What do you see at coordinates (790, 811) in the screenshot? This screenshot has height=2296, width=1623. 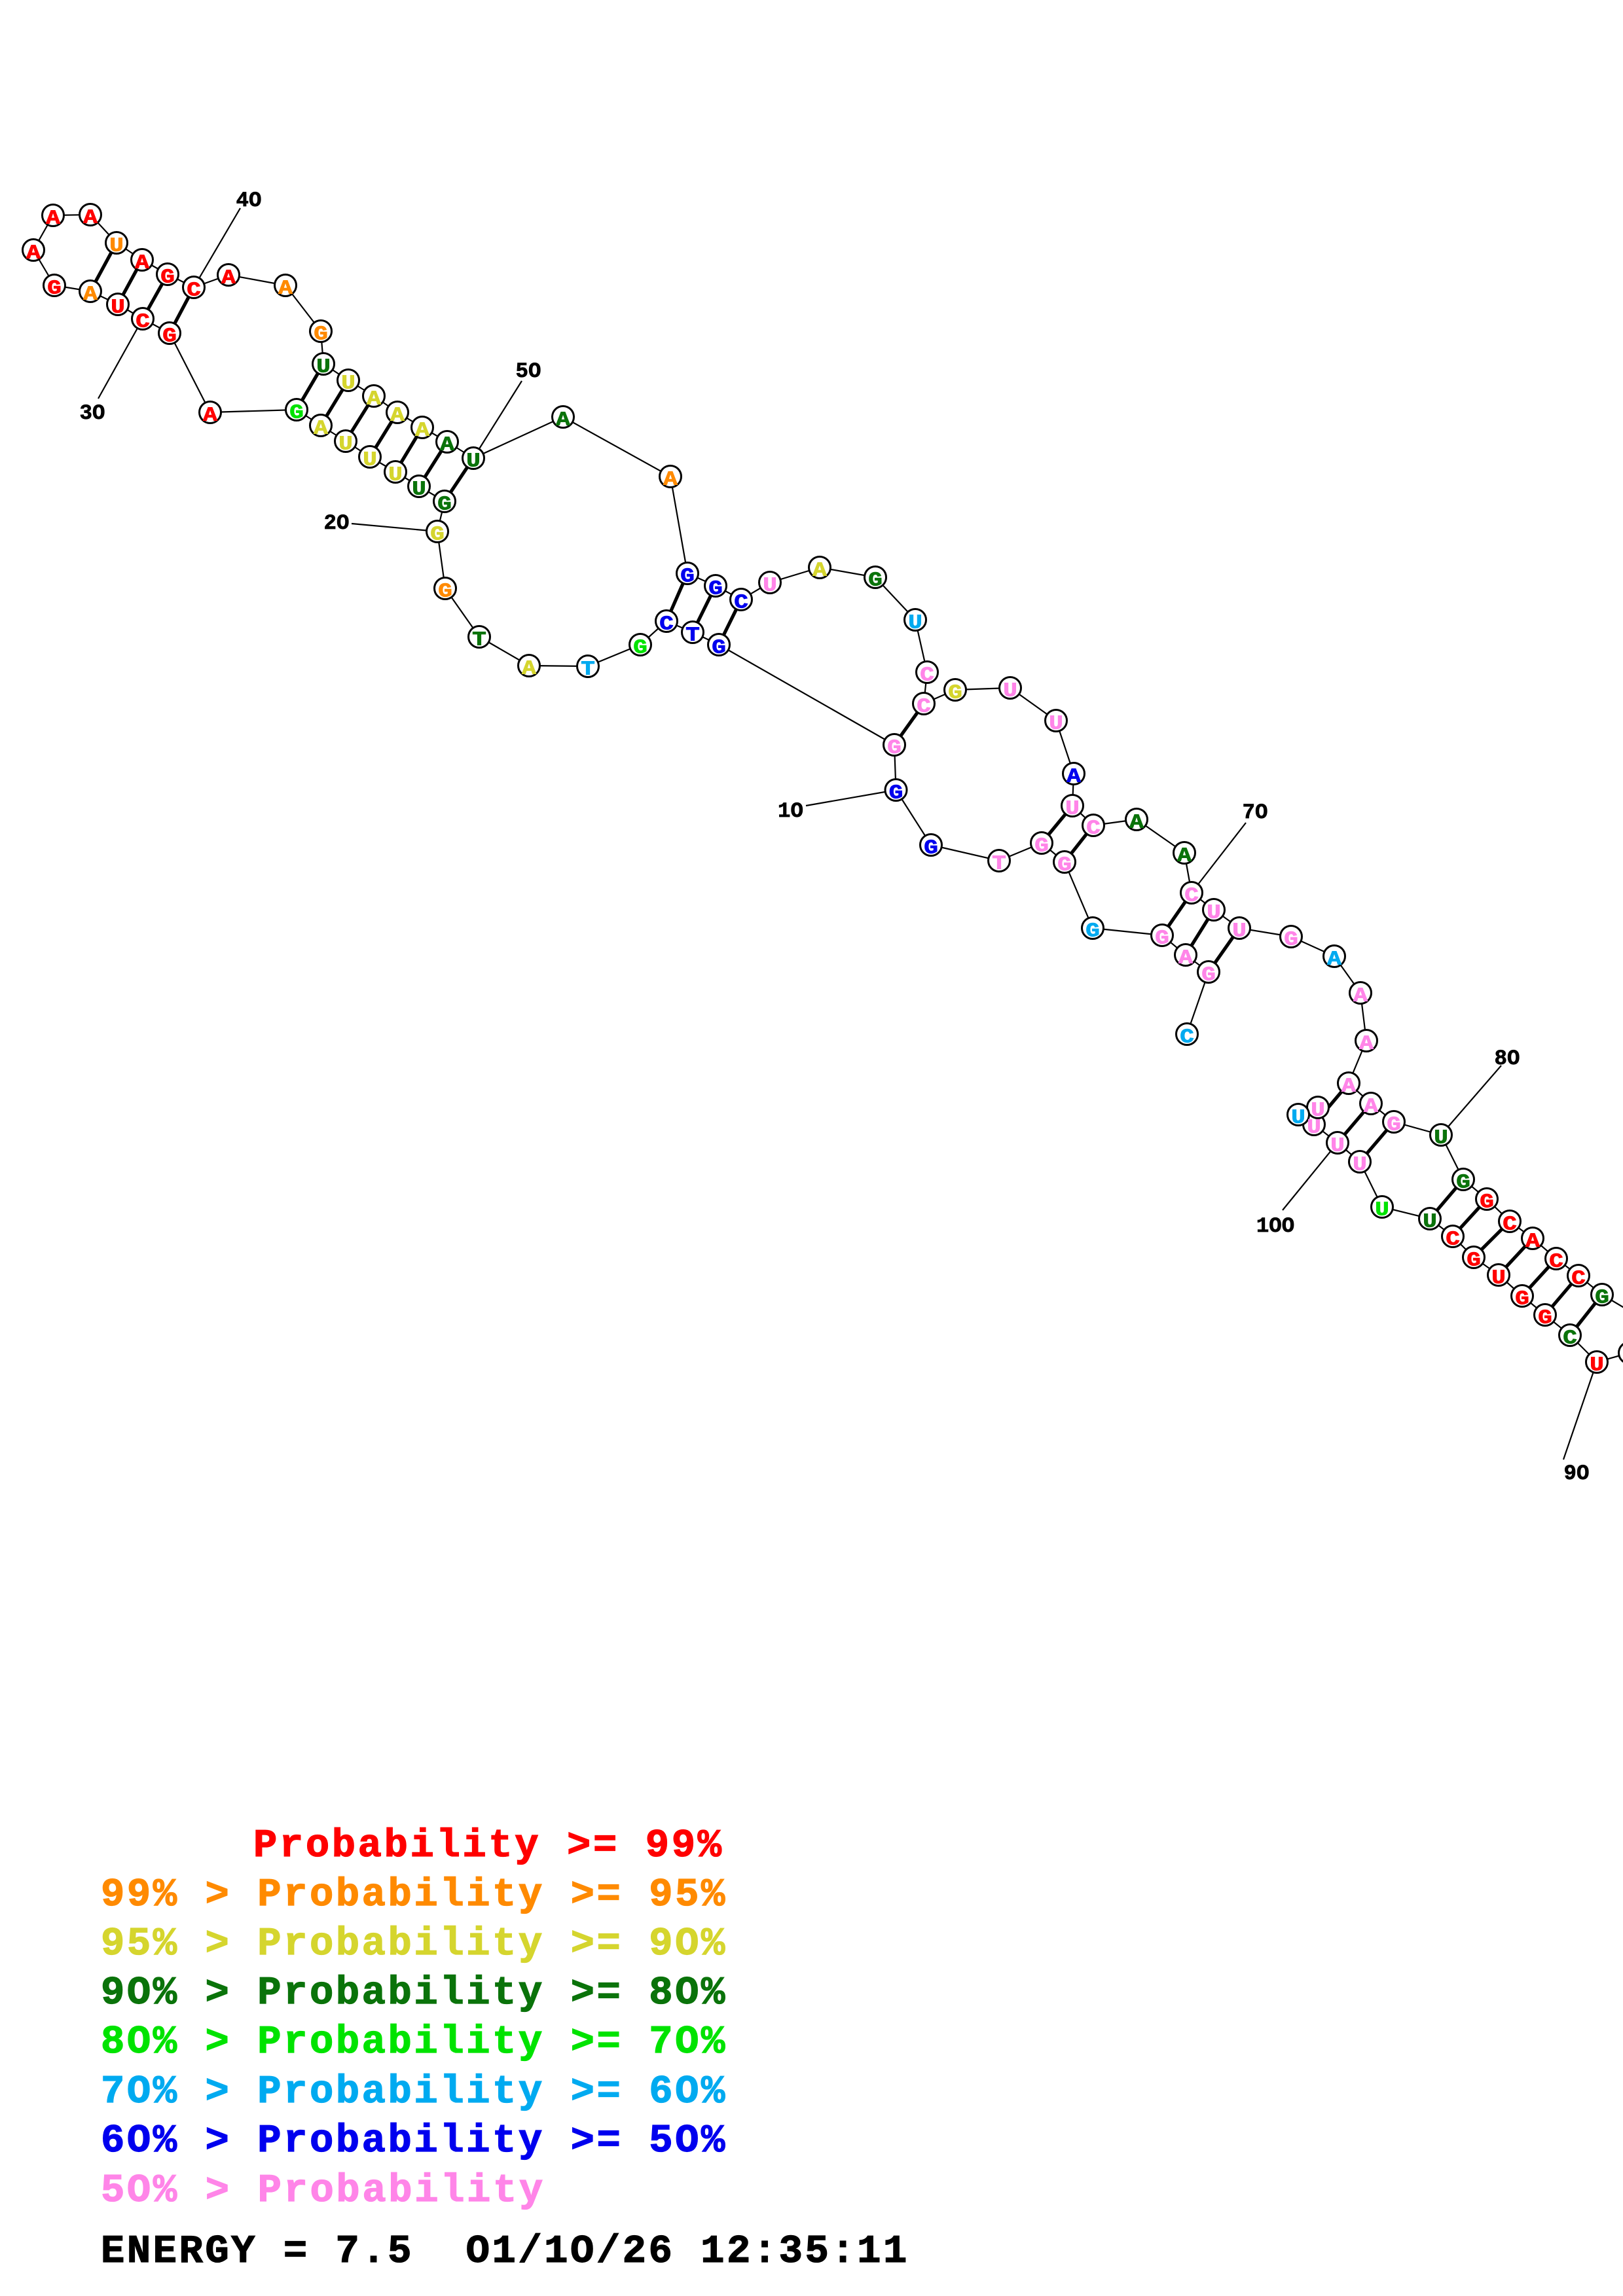 I see `svg-text: 1O` at bounding box center [790, 811].